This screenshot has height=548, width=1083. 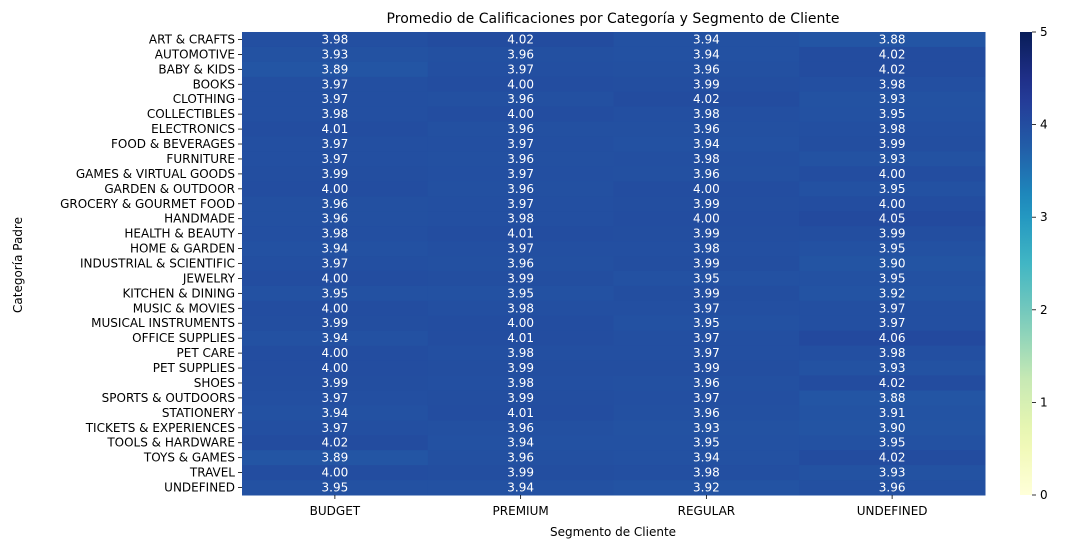 What do you see at coordinates (170, 443) in the screenshot?
I see `y-tick-label: TOOLS & HARDWARE` at bounding box center [170, 443].